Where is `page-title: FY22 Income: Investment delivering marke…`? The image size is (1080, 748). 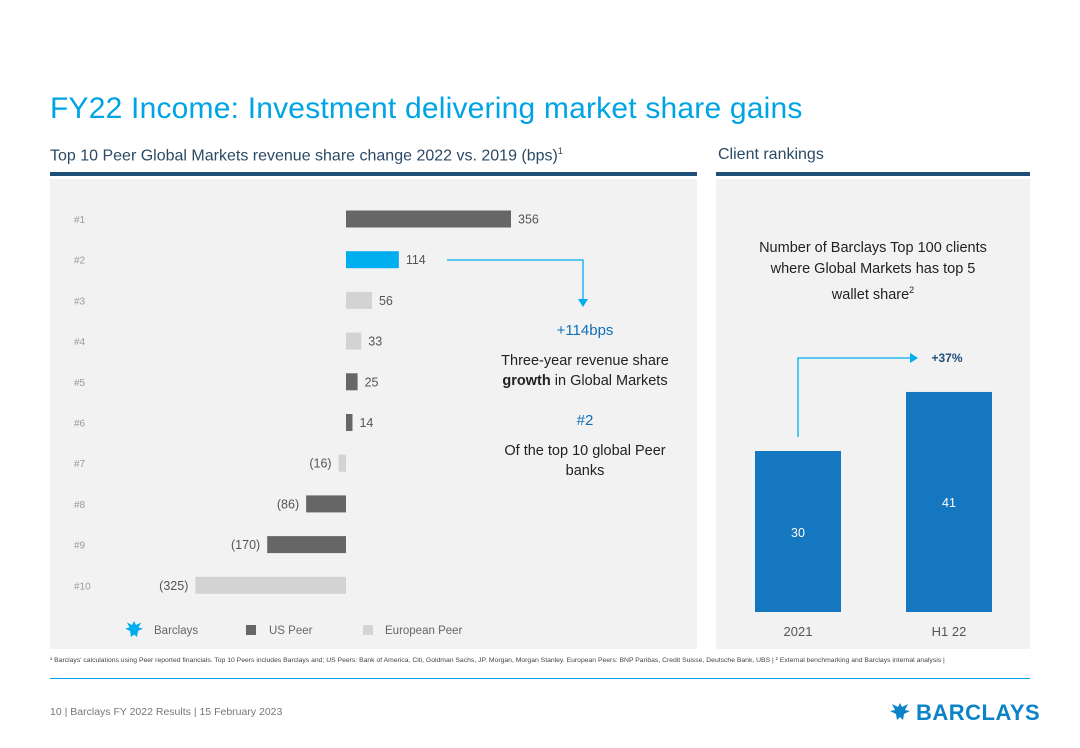
page-title: FY22 Income: Investment delivering marke… is located at coordinates (426, 108).